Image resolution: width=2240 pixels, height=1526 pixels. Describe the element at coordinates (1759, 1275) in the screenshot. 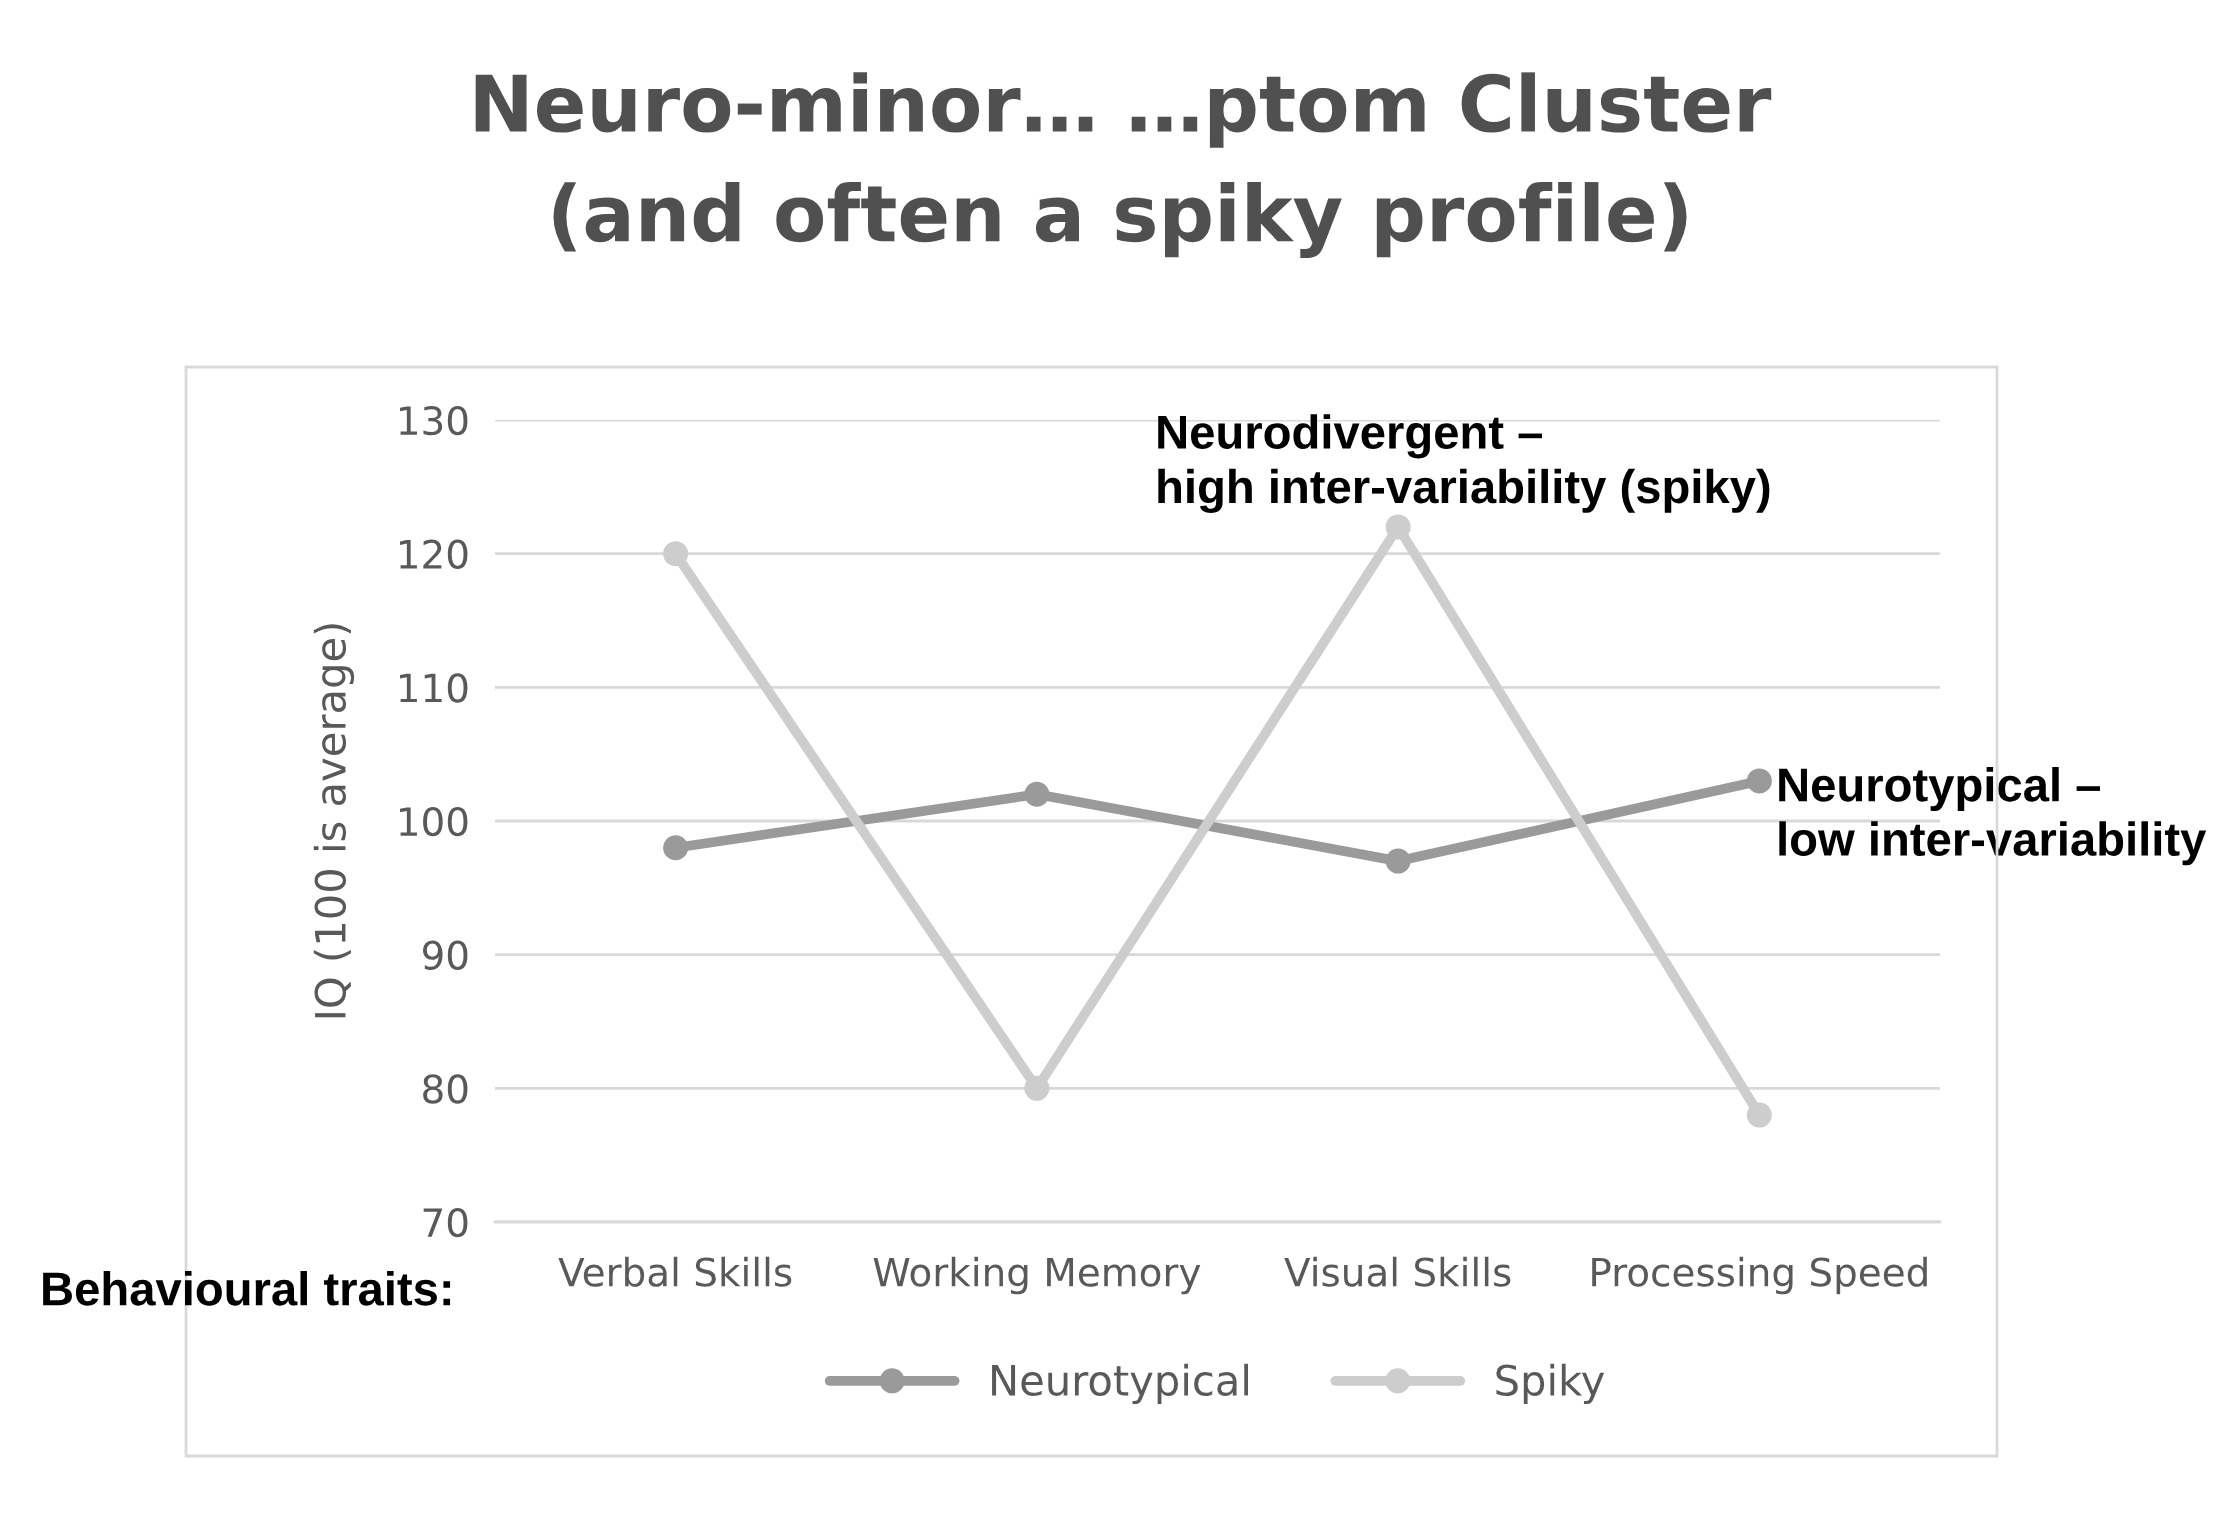

I see `x-tick-label: Processing Speed` at that location.